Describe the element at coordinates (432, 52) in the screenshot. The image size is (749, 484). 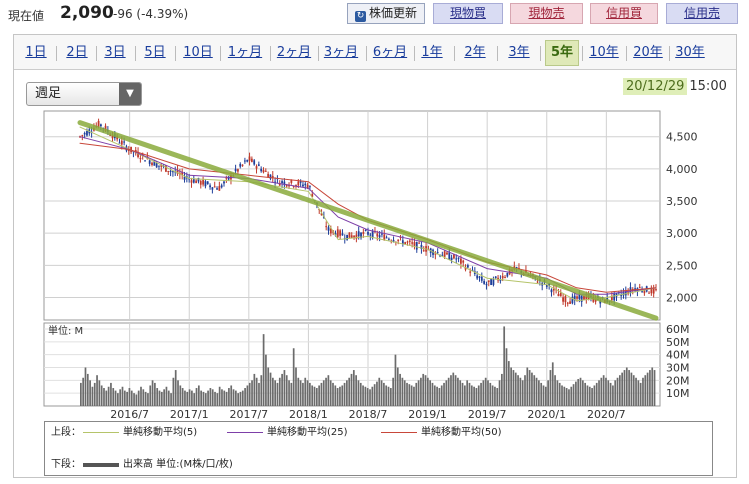
I see `tab-9: 1年` at that location.